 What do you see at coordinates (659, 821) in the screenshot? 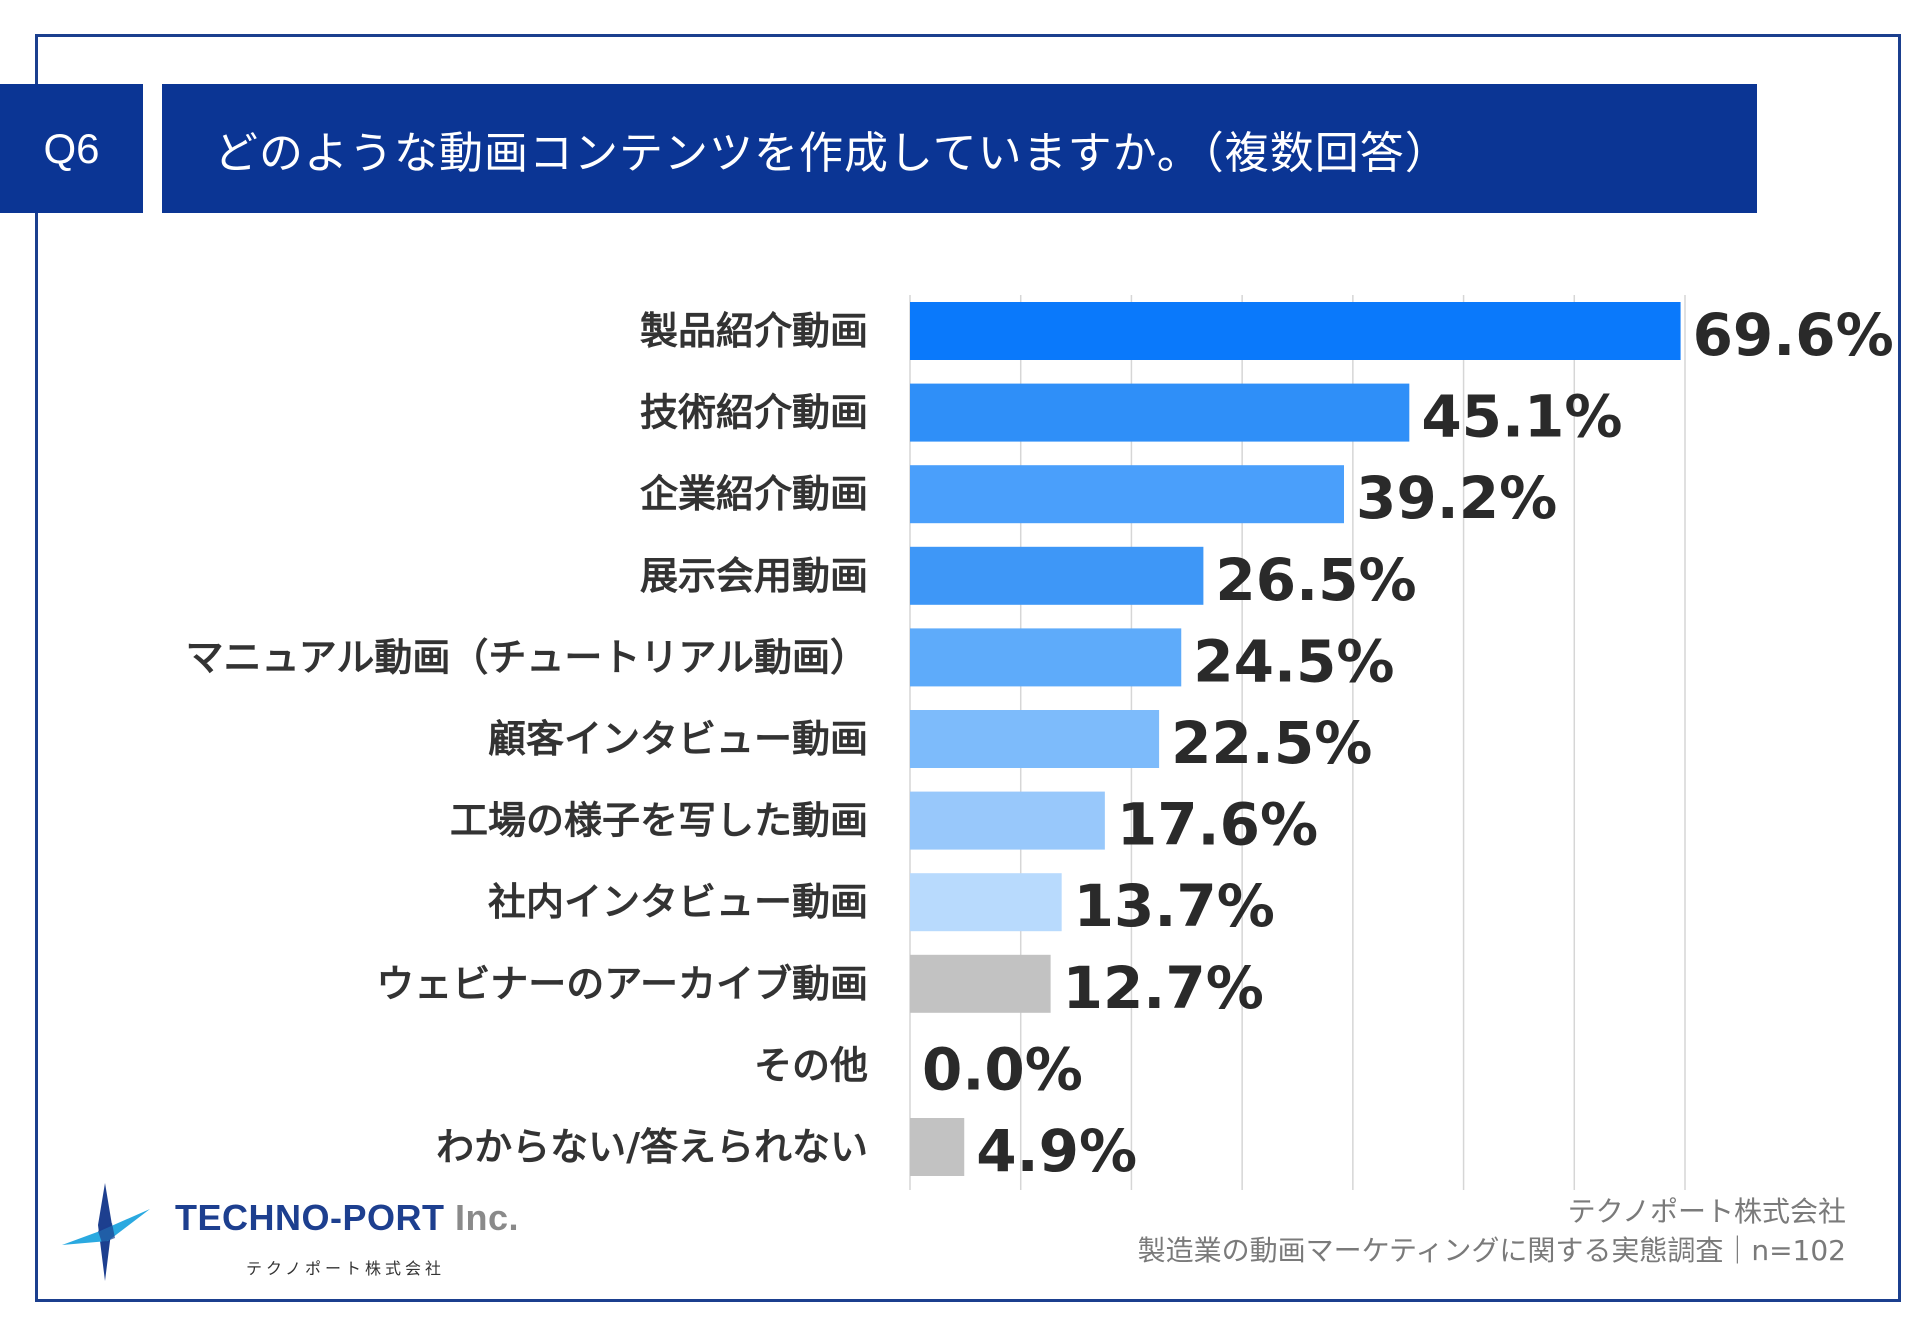
I see `category-label-7: 工場の様子を写した動画` at bounding box center [659, 821].